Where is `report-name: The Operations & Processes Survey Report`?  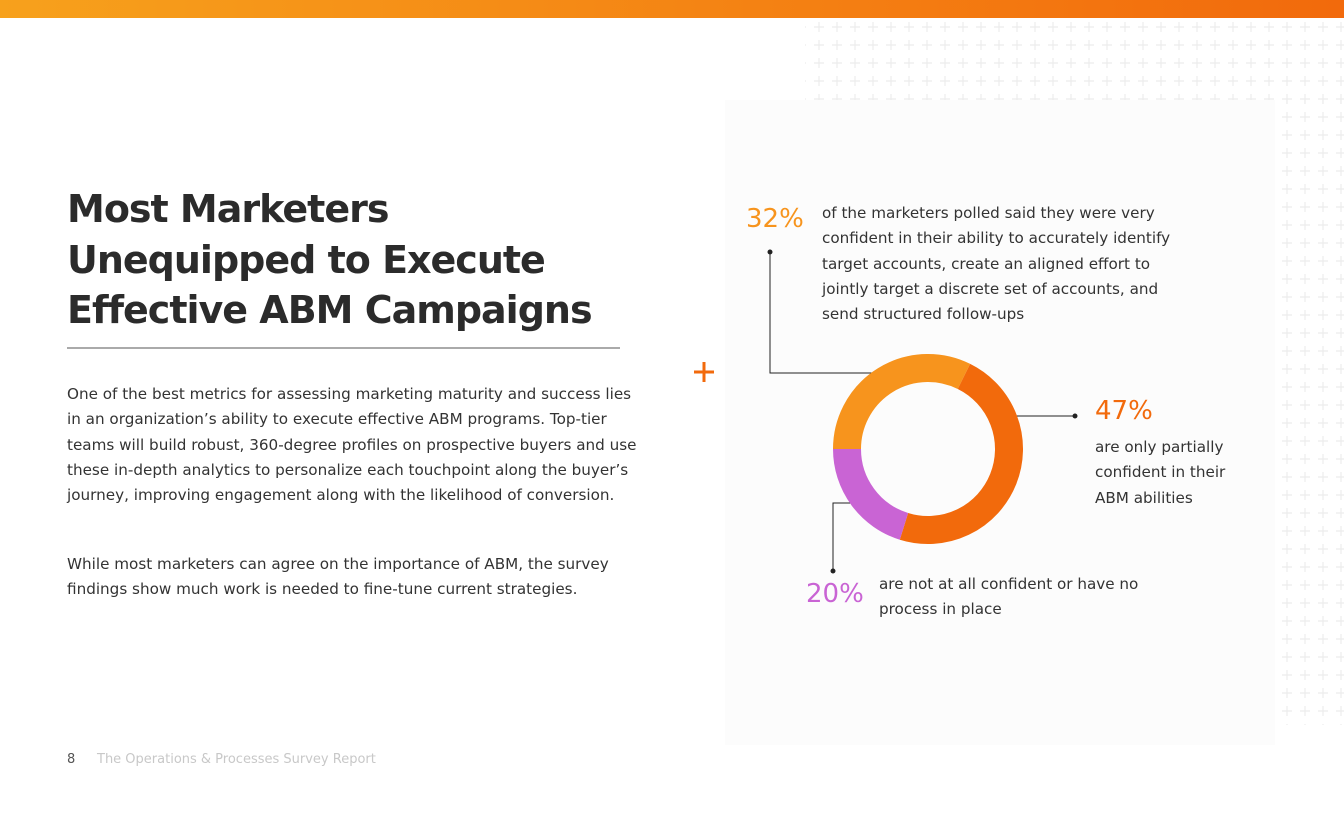 report-name: The Operations & Processes Survey Report is located at coordinates (236, 759).